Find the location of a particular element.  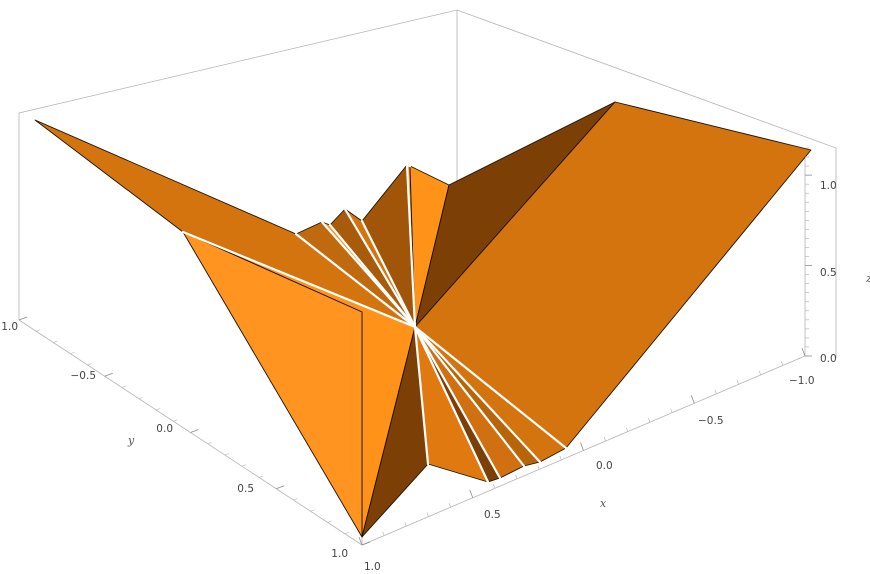

x-tick-label: 0.5 is located at coordinates (492, 515).